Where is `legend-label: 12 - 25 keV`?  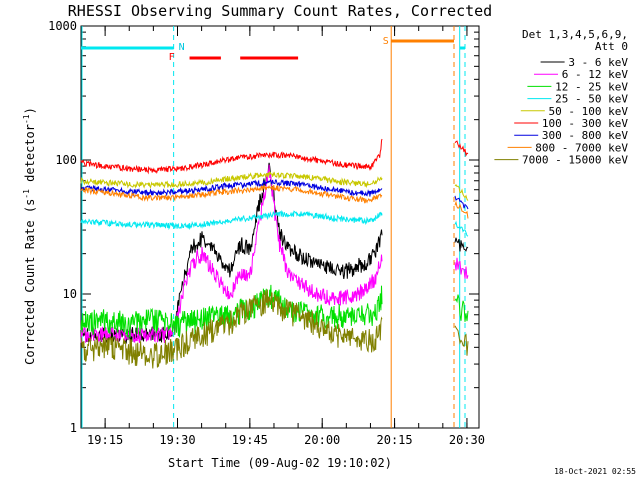
legend-label: 12 - 25 keV is located at coordinates (591, 86).